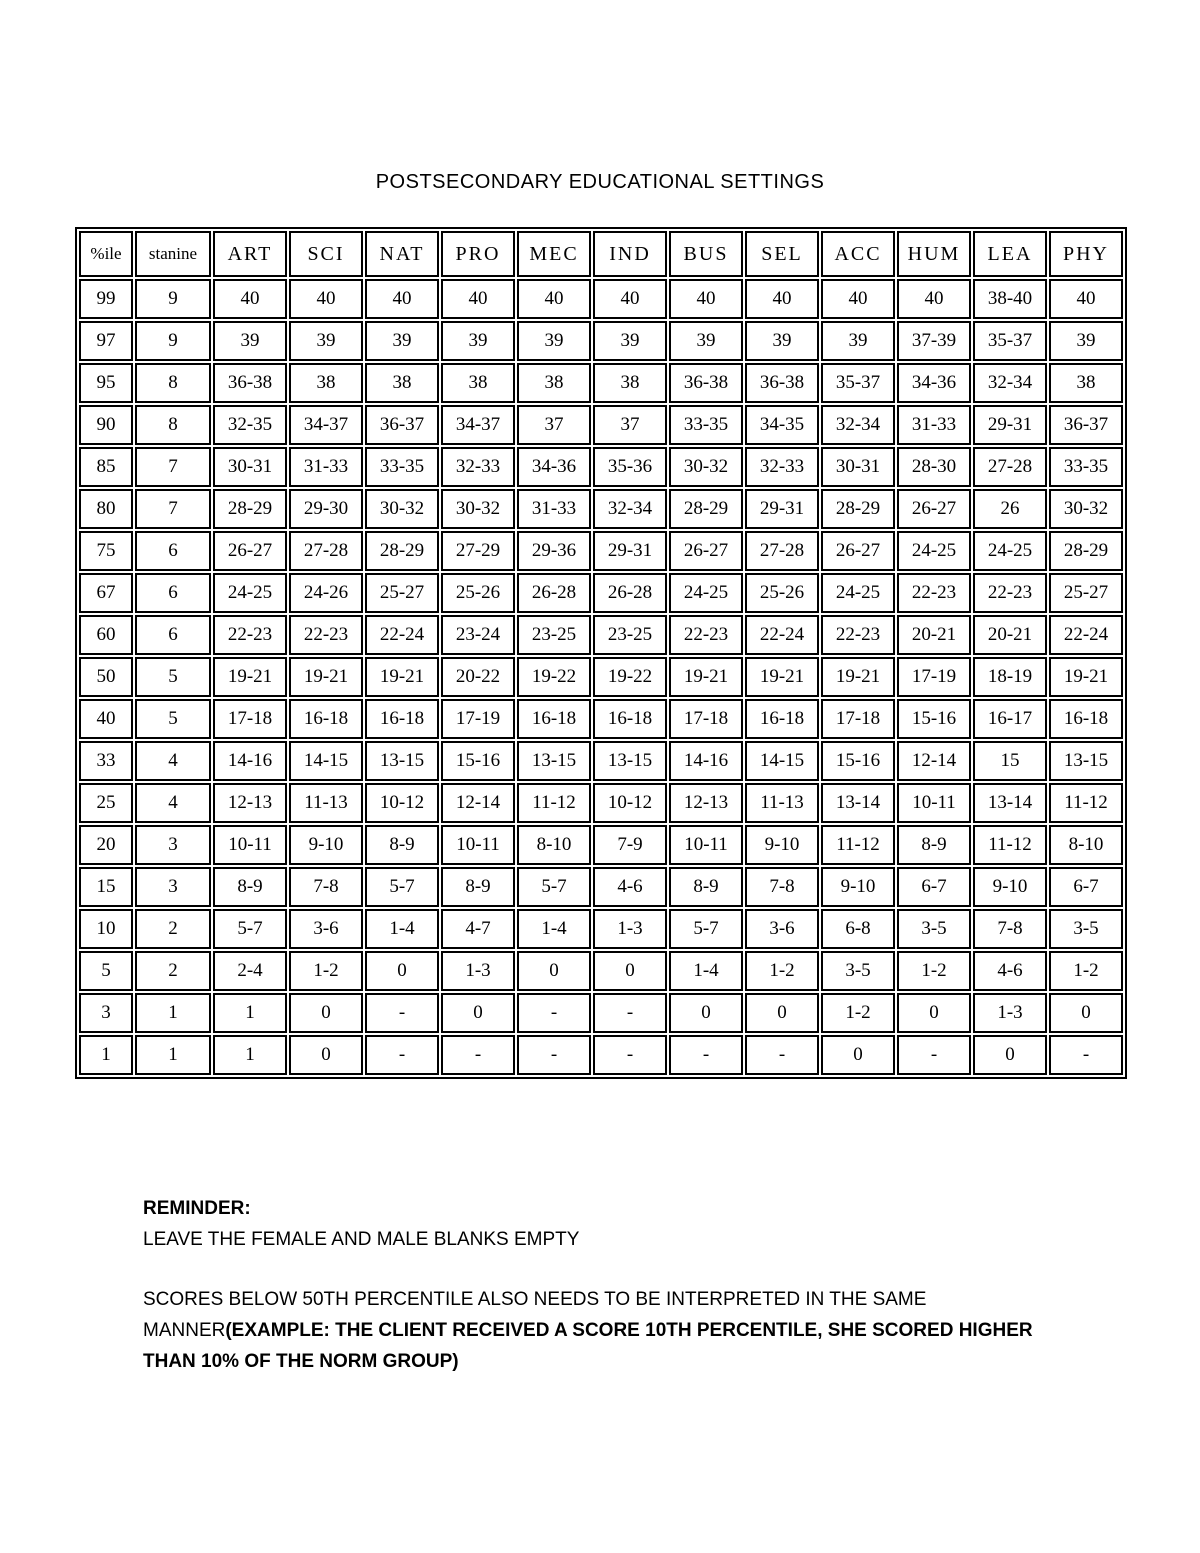  Describe the element at coordinates (478, 341) in the screenshot. I see `table-cell: 39` at that location.